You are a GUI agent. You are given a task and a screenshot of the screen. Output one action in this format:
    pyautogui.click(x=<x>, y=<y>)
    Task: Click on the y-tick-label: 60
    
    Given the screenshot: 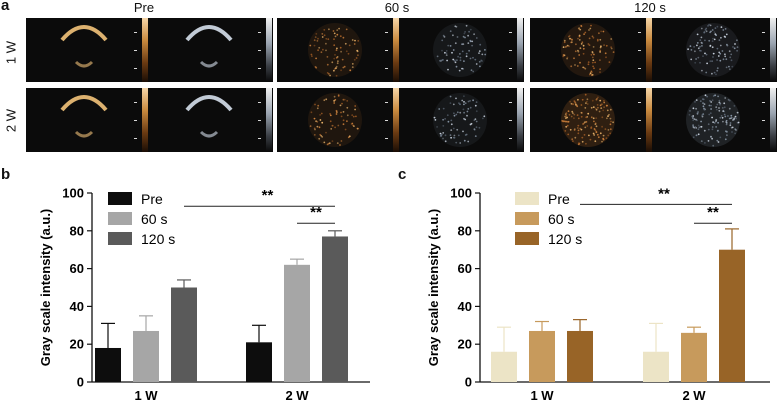 What is the action you would take?
    pyautogui.click(x=465, y=268)
    